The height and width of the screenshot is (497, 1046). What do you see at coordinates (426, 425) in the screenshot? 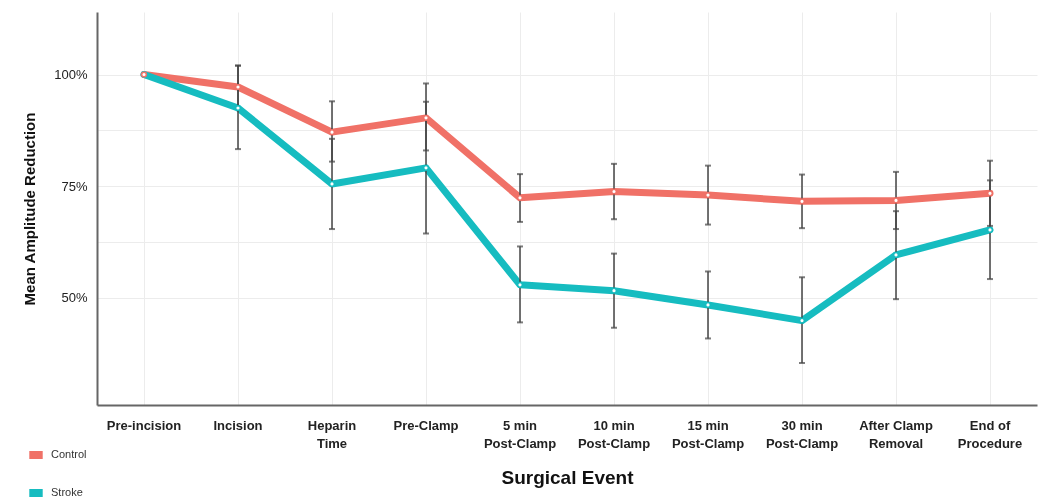
I see `x-tick-label: Pre-Clamp` at bounding box center [426, 425].